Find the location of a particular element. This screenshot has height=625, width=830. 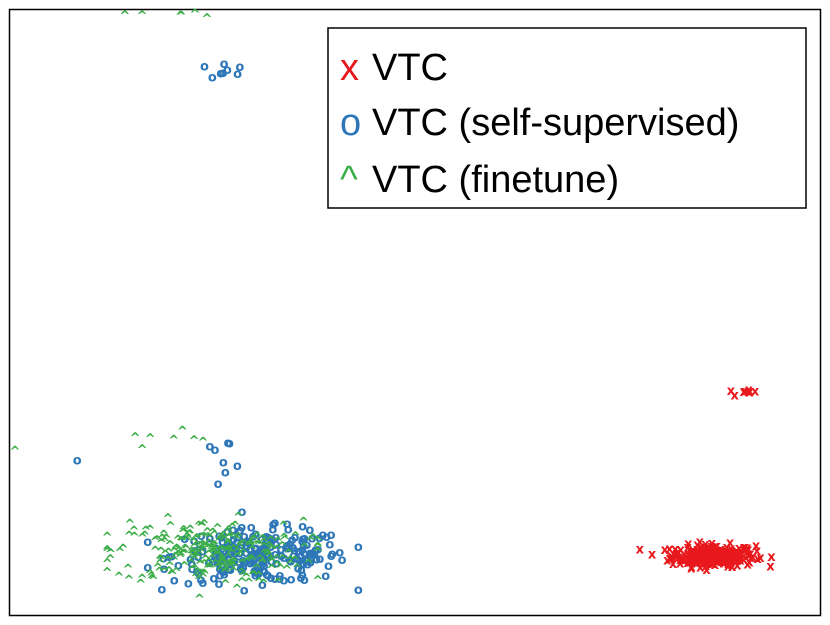

point-o-155: o is located at coordinates (271, 578).